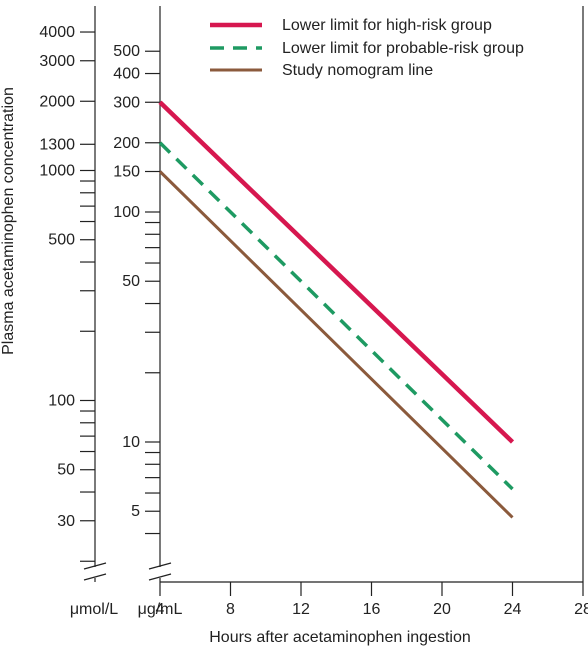 The height and width of the screenshot is (650, 588). I want to click on umol-tick-label: 1000, so click(57, 170).